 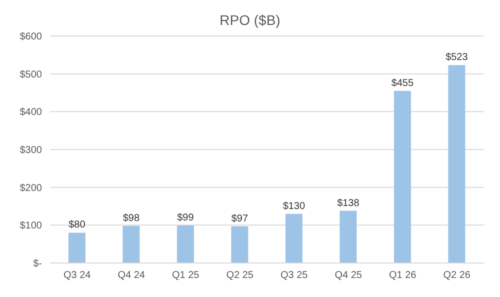 What do you see at coordinates (294, 206) in the screenshot?
I see `data-label: $130` at bounding box center [294, 206].